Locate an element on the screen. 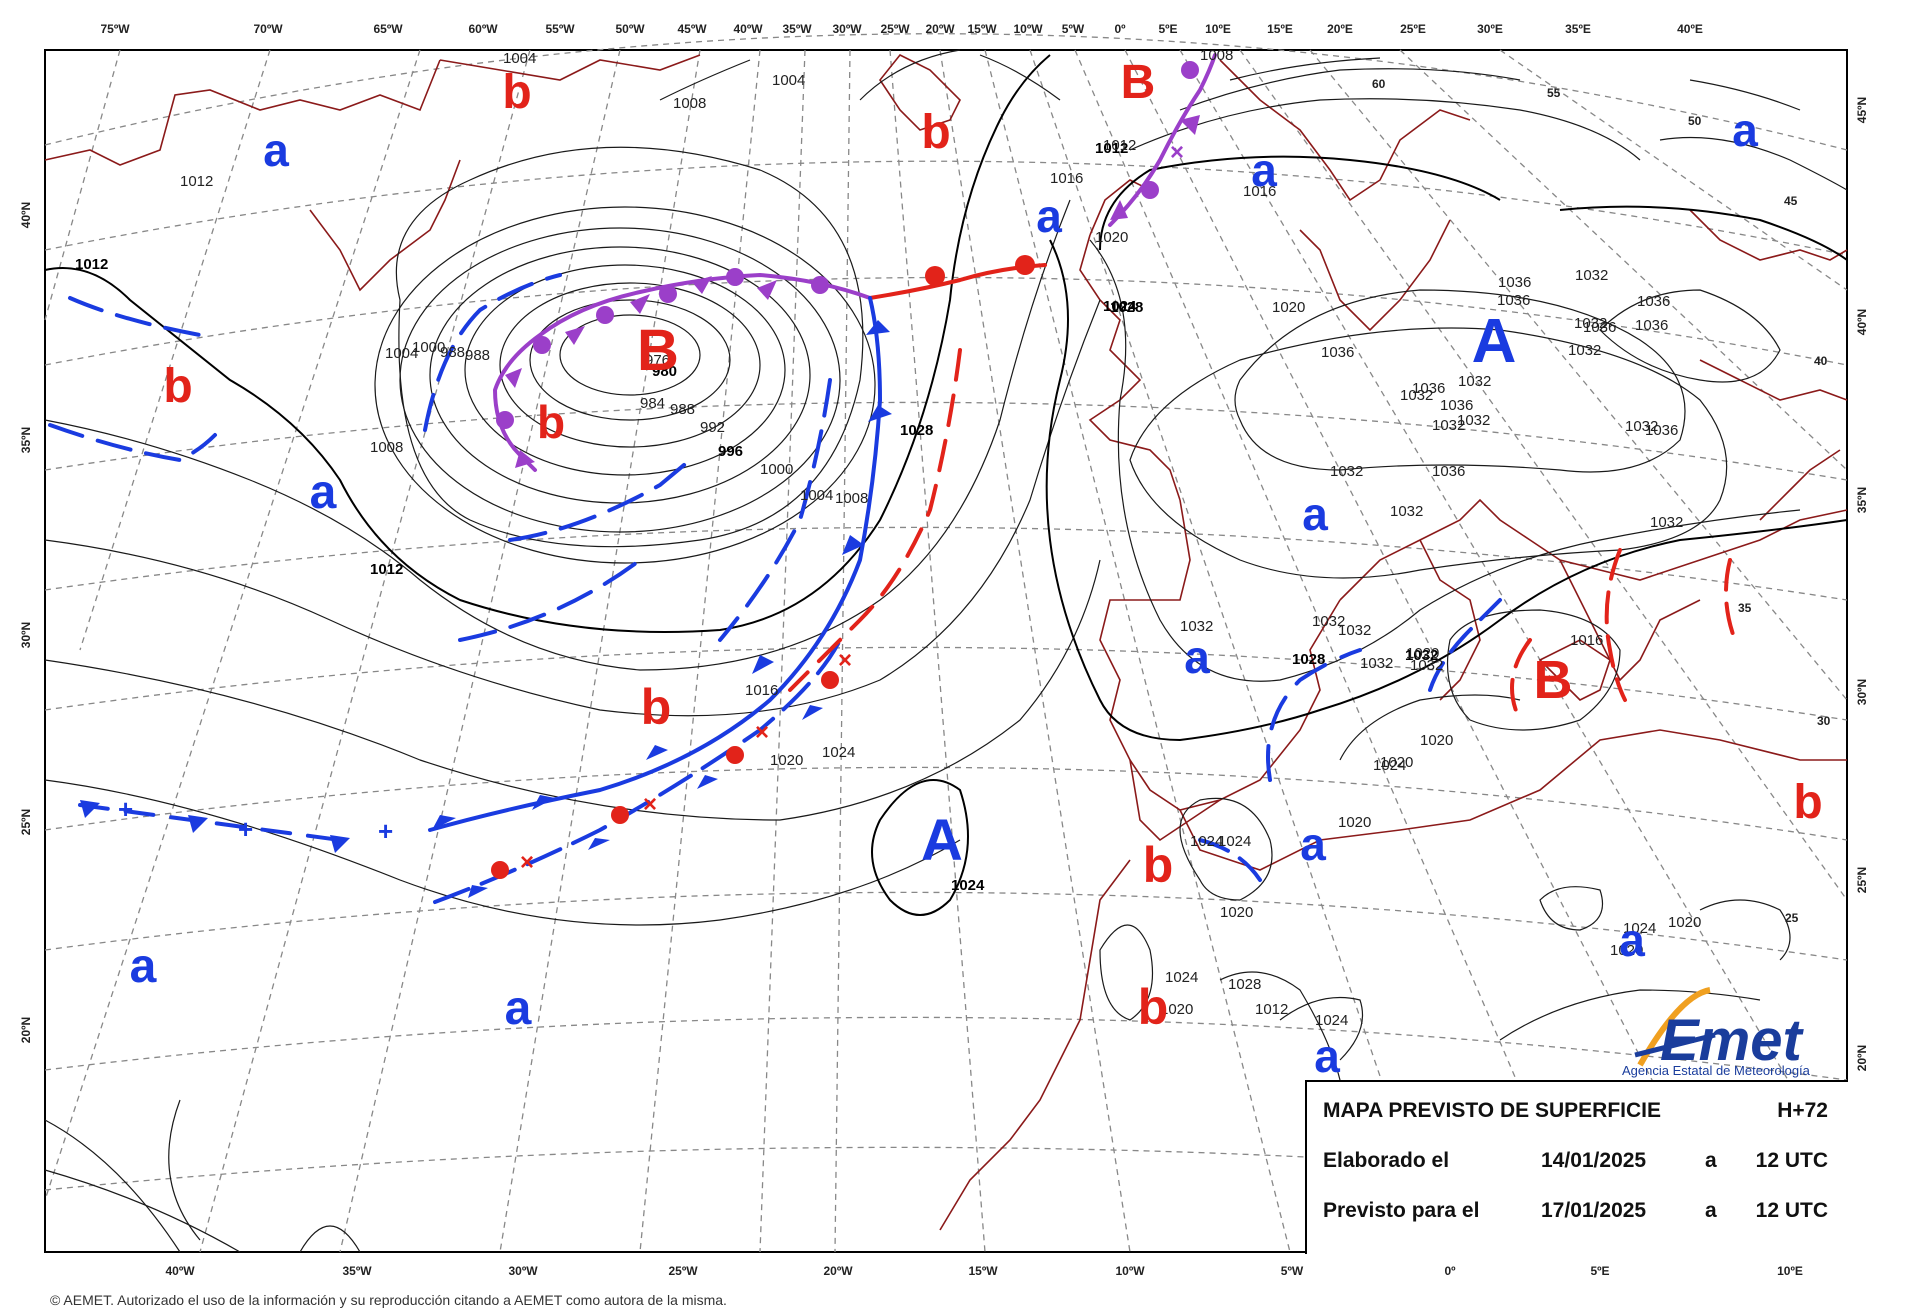 The width and height of the screenshot is (1922, 1308). left-tick-label: 25ºN is located at coordinates (26, 822).